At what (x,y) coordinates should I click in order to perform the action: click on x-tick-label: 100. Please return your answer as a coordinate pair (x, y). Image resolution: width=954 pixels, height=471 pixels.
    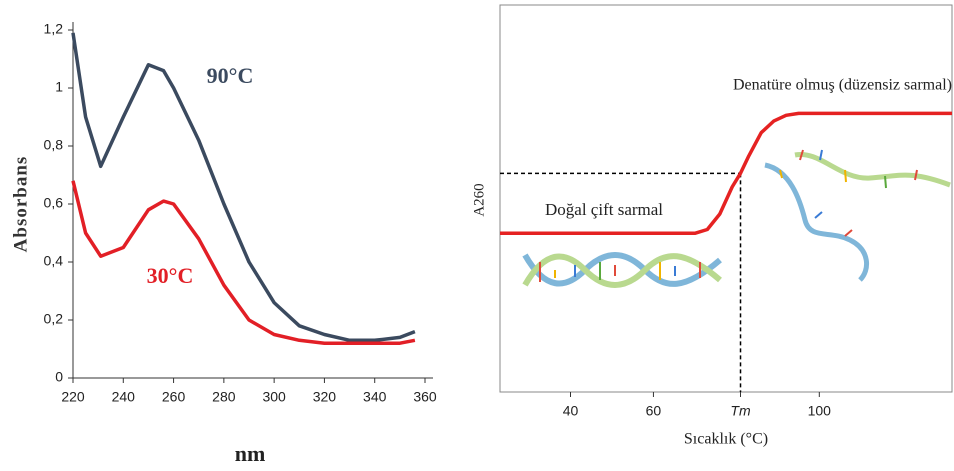
    Looking at the image, I should click on (820, 411).